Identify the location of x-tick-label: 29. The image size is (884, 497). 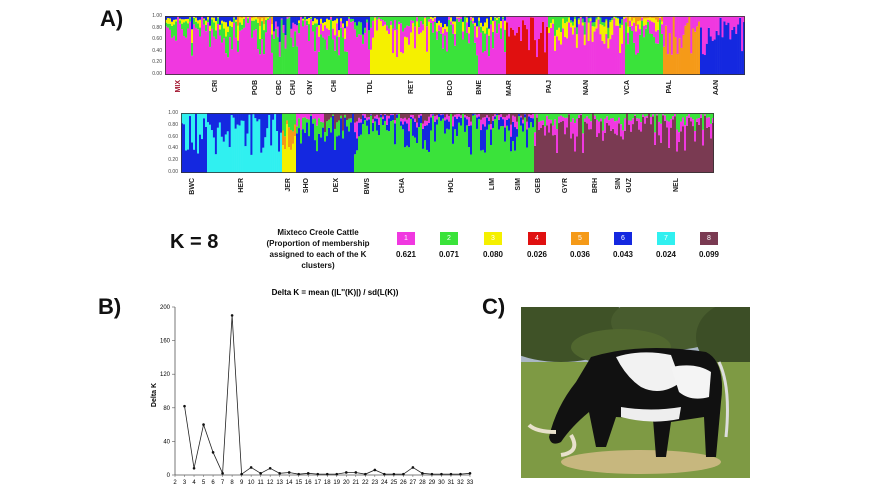
(432, 482).